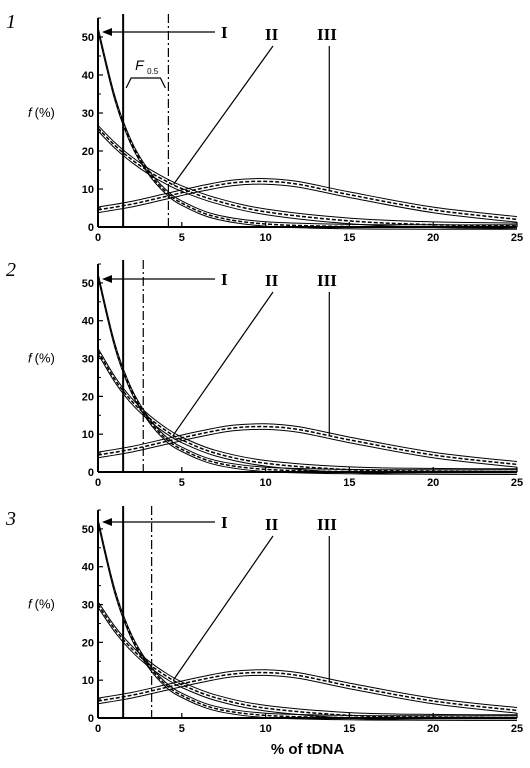  What do you see at coordinates (11, 22) in the screenshot?
I see `panel-number: 1` at bounding box center [11, 22].